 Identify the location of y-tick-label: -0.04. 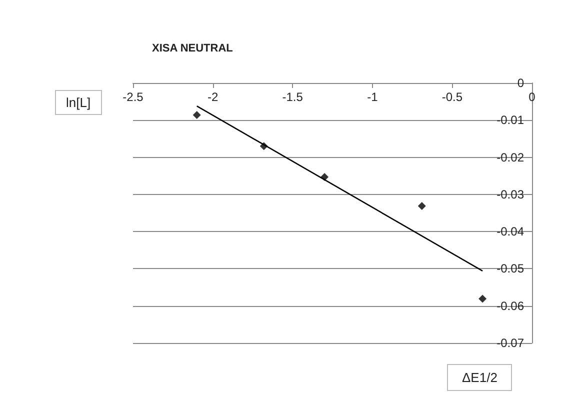
(510, 231).